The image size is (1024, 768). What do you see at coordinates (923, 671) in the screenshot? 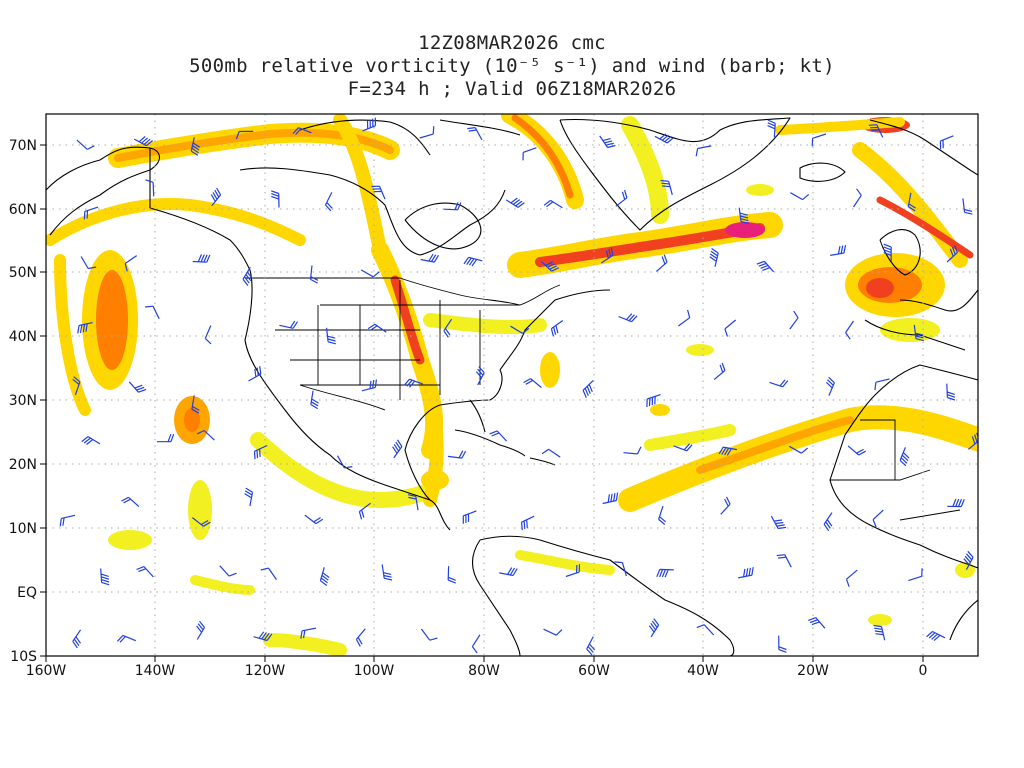
I see `lon-label-0: 0` at bounding box center [923, 671].